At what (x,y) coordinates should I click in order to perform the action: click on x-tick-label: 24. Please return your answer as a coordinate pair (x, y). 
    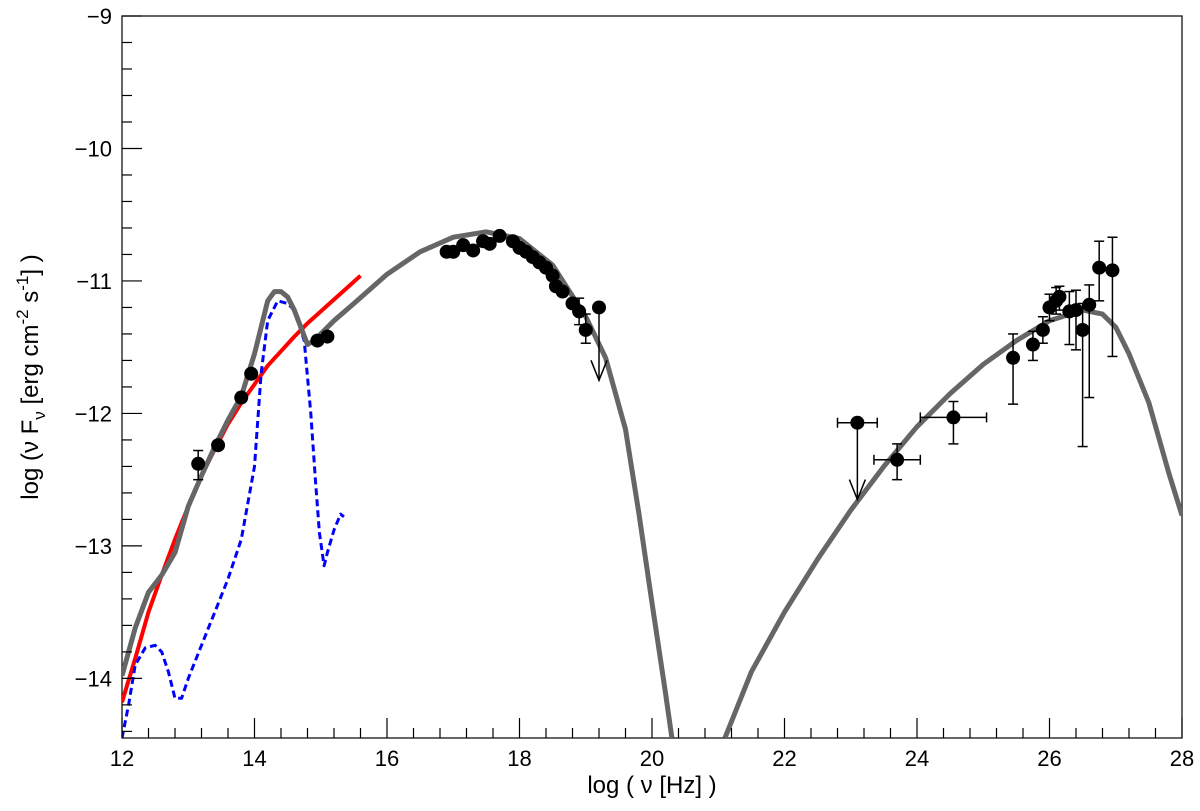
    Looking at the image, I should click on (917, 758).